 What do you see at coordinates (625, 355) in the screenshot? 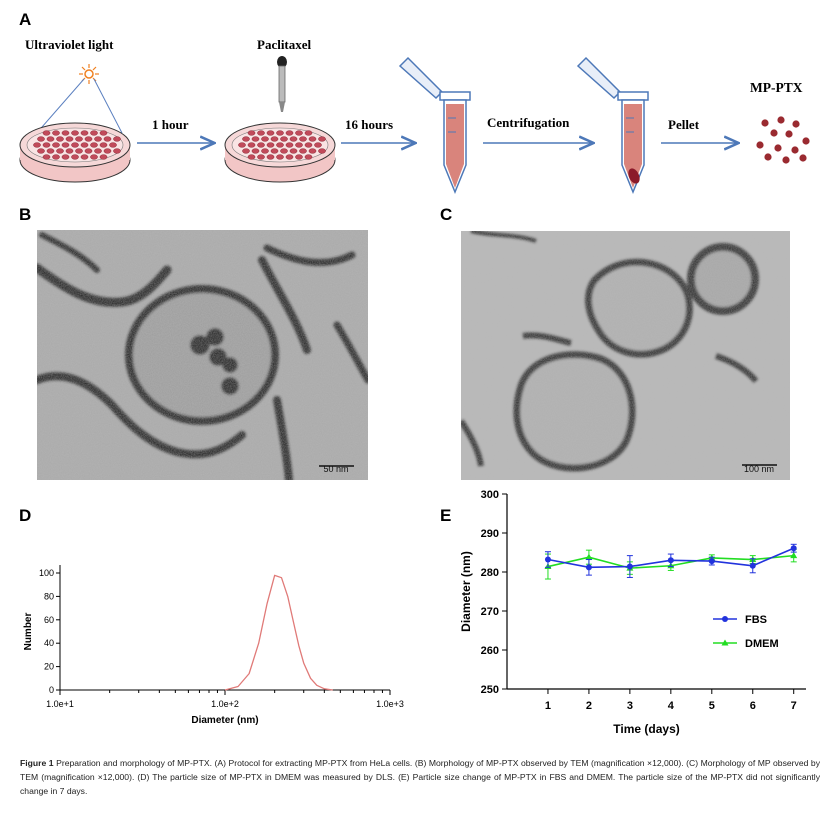
I see `tem-image-mp: 100 nm` at bounding box center [625, 355].